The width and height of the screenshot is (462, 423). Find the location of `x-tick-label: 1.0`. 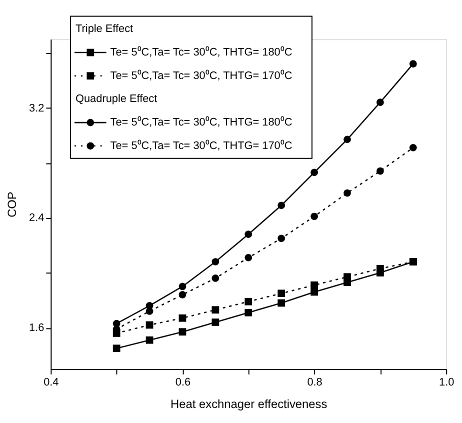

x-tick-label: 1.0 is located at coordinates (446, 382).